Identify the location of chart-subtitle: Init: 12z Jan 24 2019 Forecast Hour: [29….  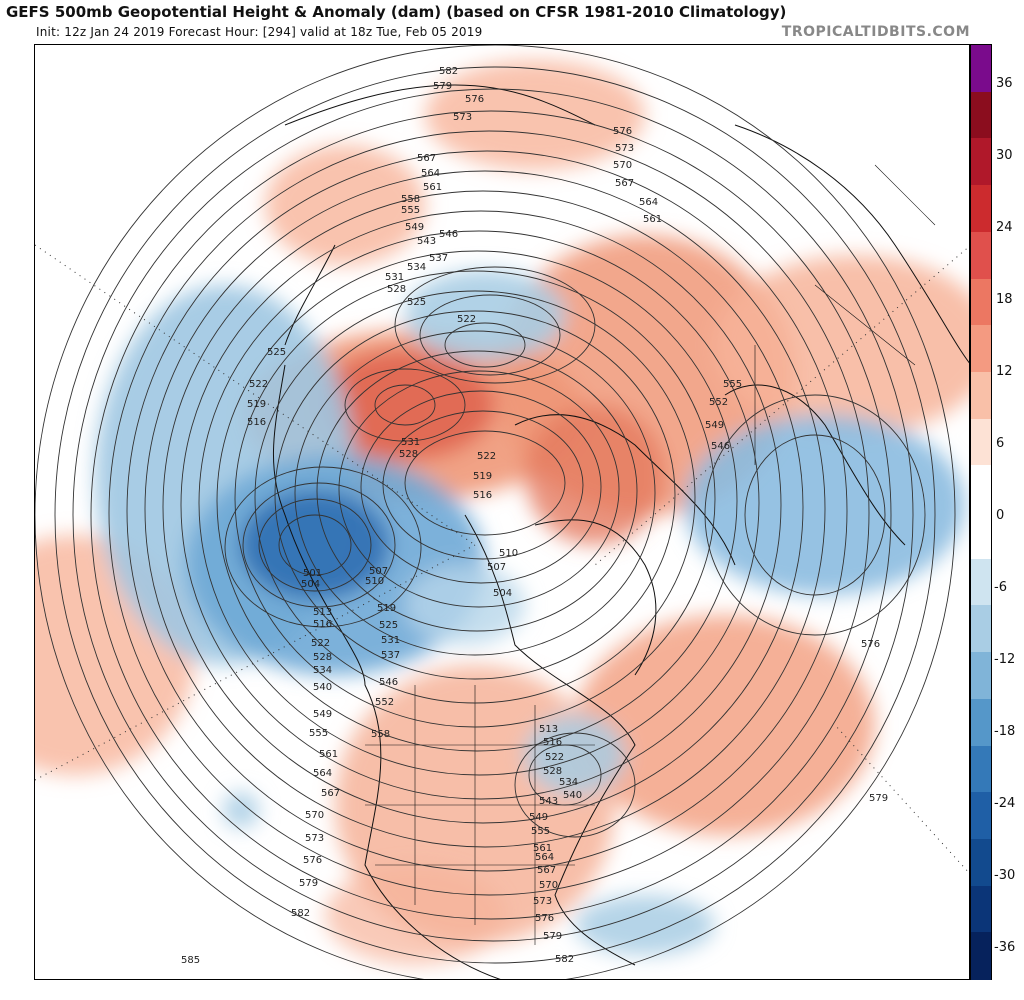
(259, 32).